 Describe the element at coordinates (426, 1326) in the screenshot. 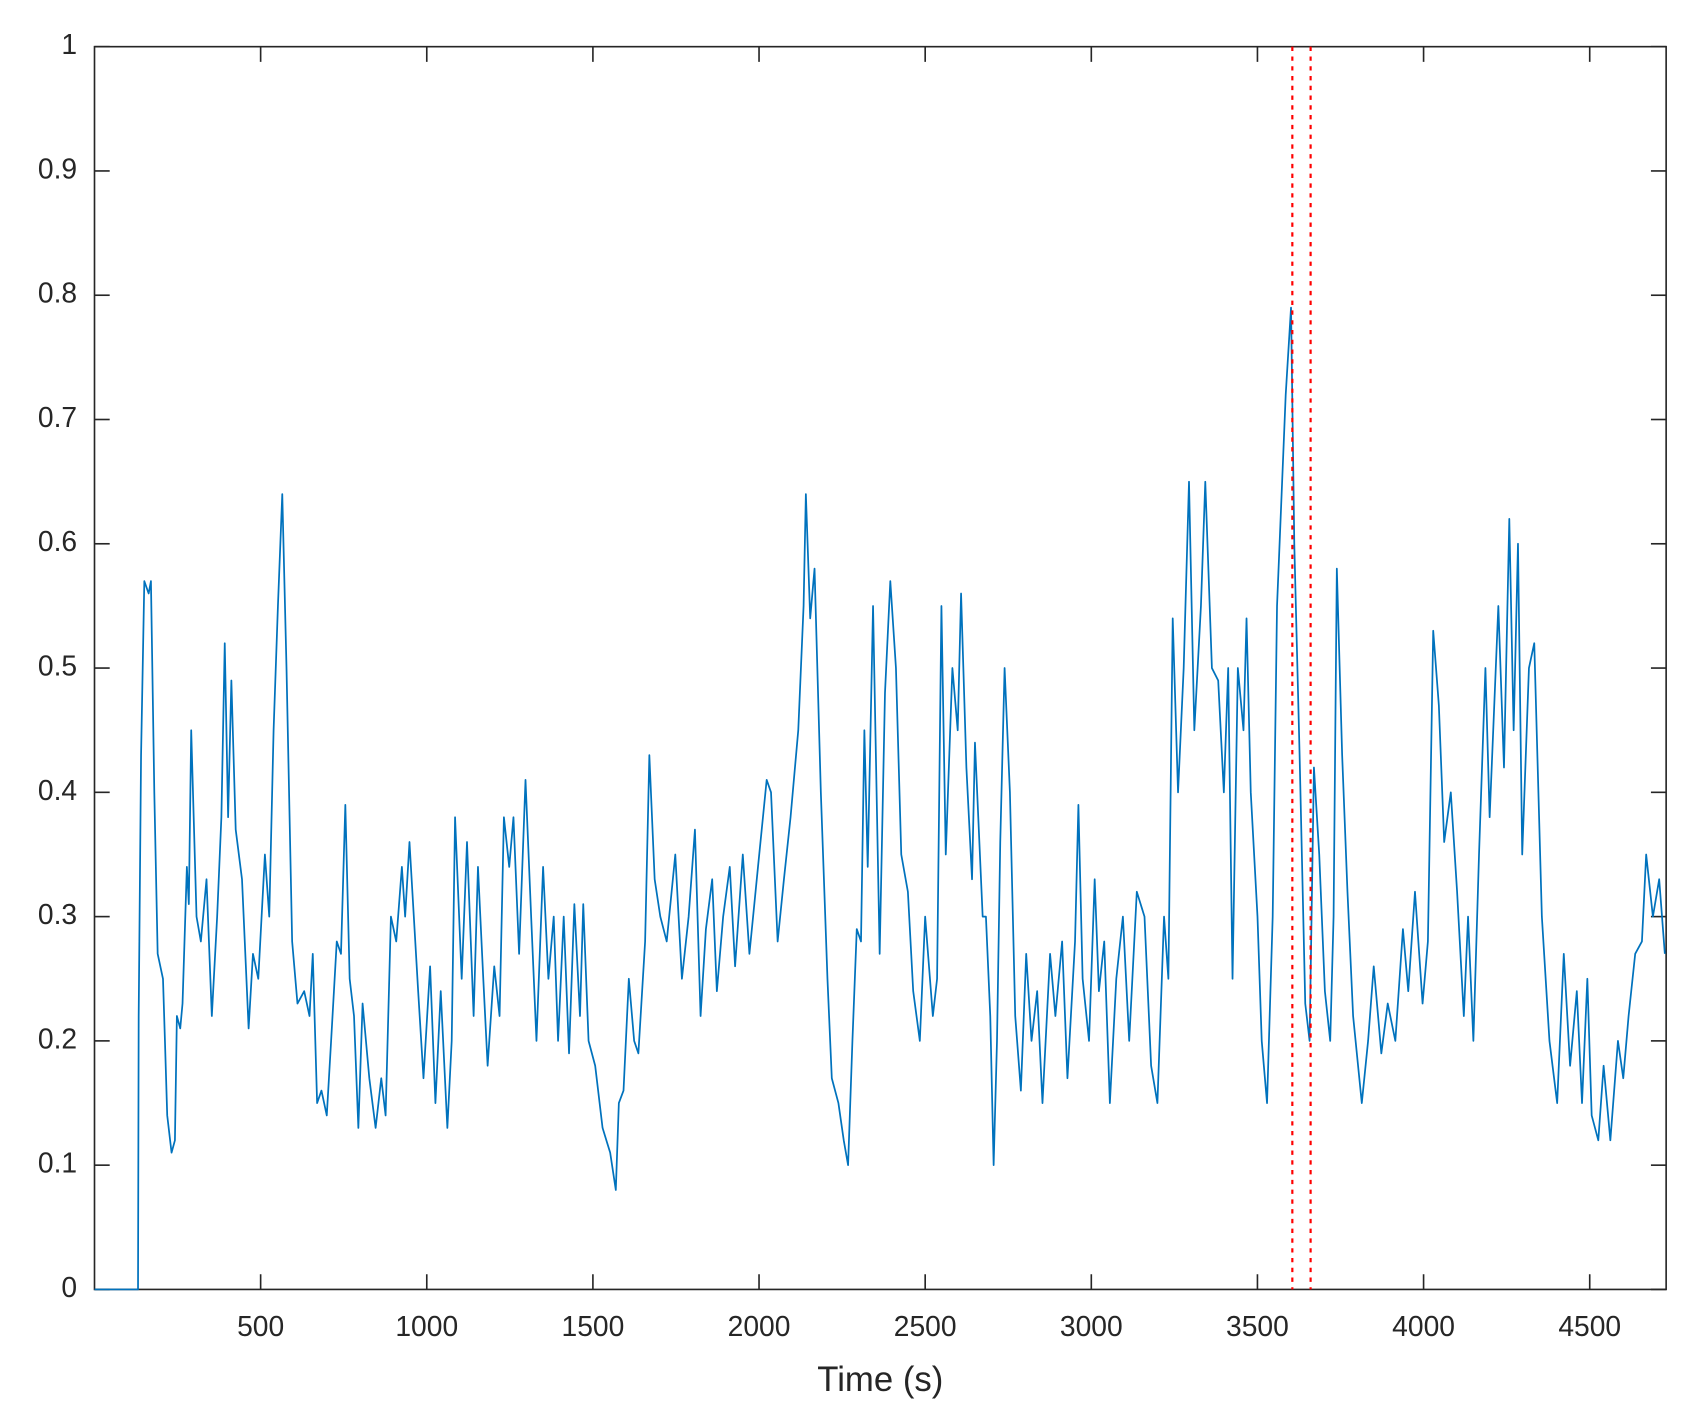

I see `x-tick-label: 1000` at that location.